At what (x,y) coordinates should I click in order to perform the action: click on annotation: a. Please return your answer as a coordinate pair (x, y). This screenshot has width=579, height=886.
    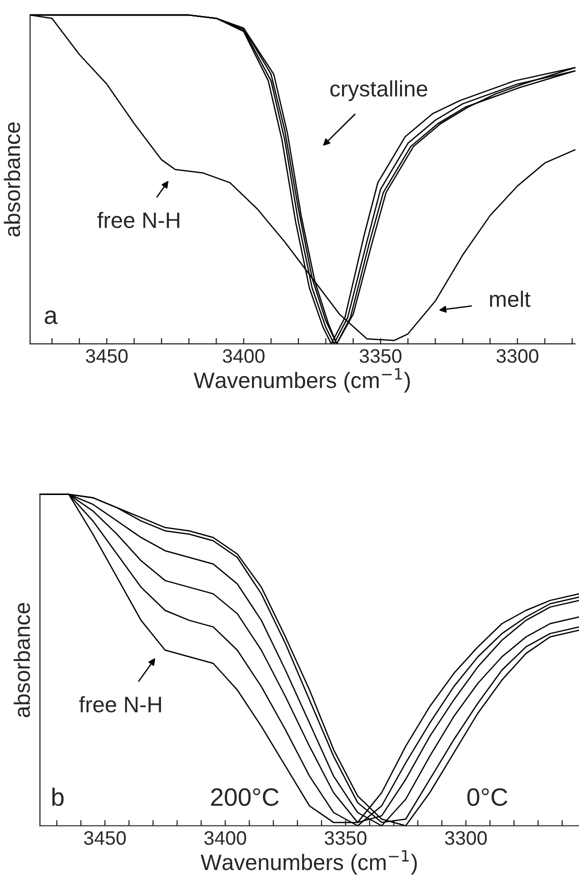
    Looking at the image, I should click on (51, 317).